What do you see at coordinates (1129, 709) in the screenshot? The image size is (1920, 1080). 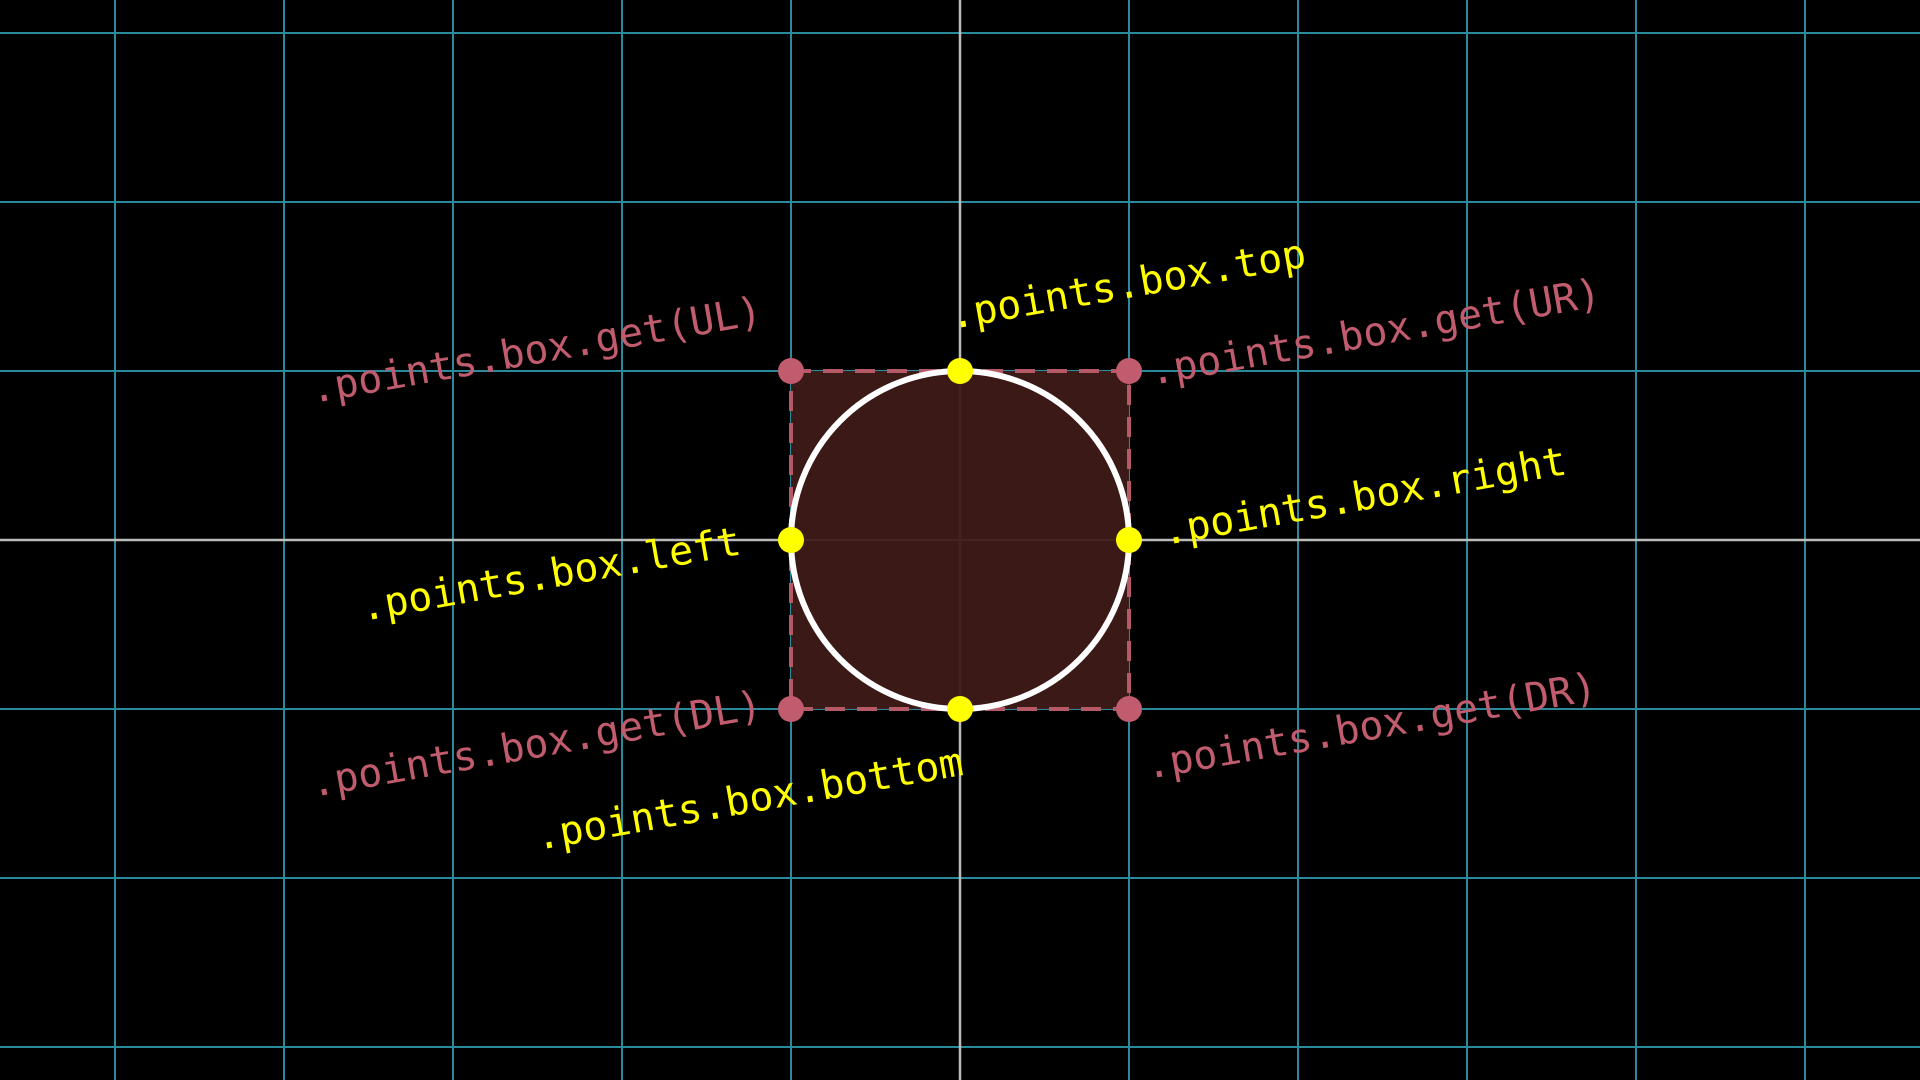 I see `corner-dot-dr` at bounding box center [1129, 709].